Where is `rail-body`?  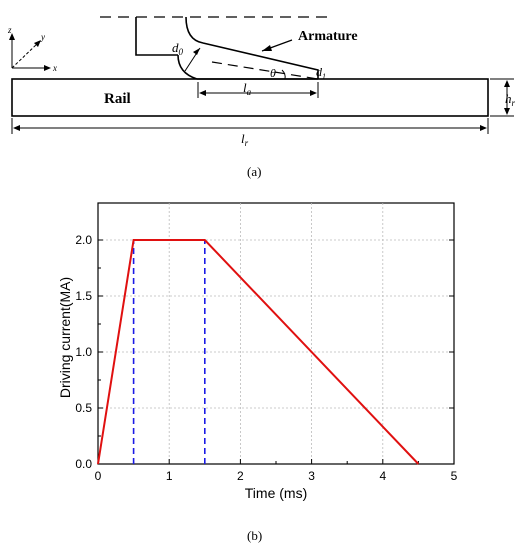 rail-body is located at coordinates (250, 97).